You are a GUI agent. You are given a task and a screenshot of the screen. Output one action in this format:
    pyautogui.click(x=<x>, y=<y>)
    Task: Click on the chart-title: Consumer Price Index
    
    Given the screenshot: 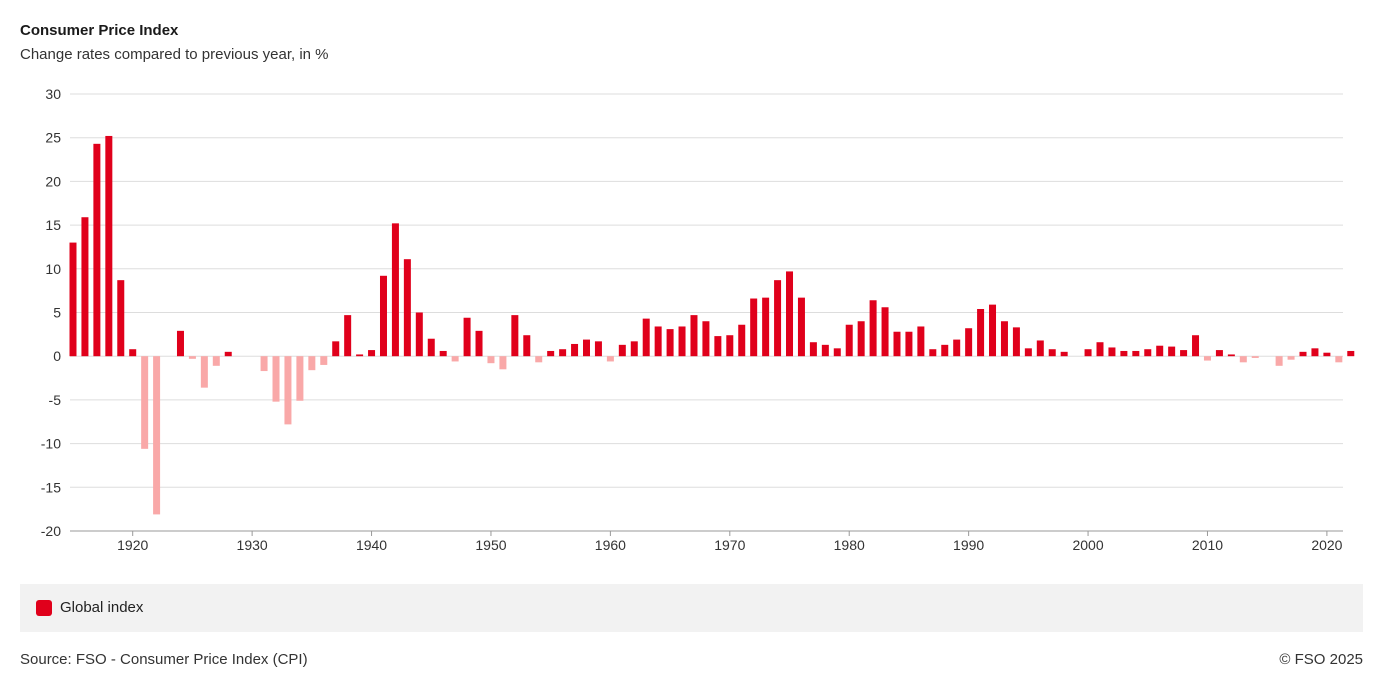 What is the action you would take?
    pyautogui.click(x=99, y=30)
    